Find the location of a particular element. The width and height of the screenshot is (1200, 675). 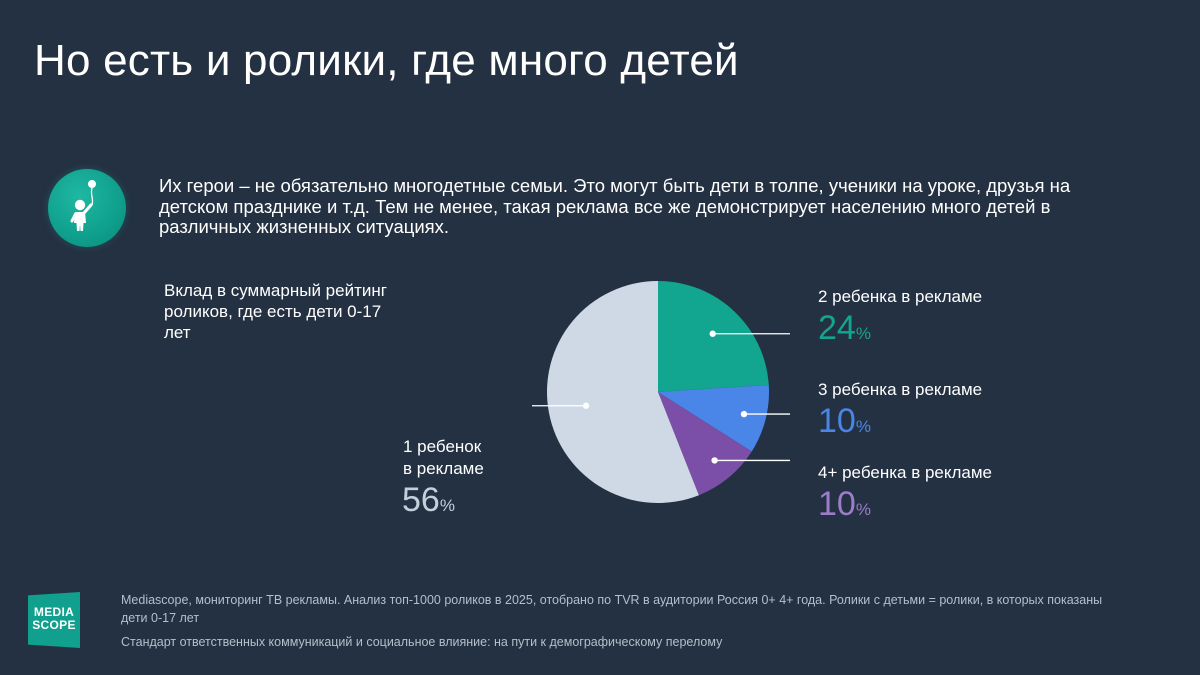

slice-value-2-children: 24% is located at coordinates (844, 331).